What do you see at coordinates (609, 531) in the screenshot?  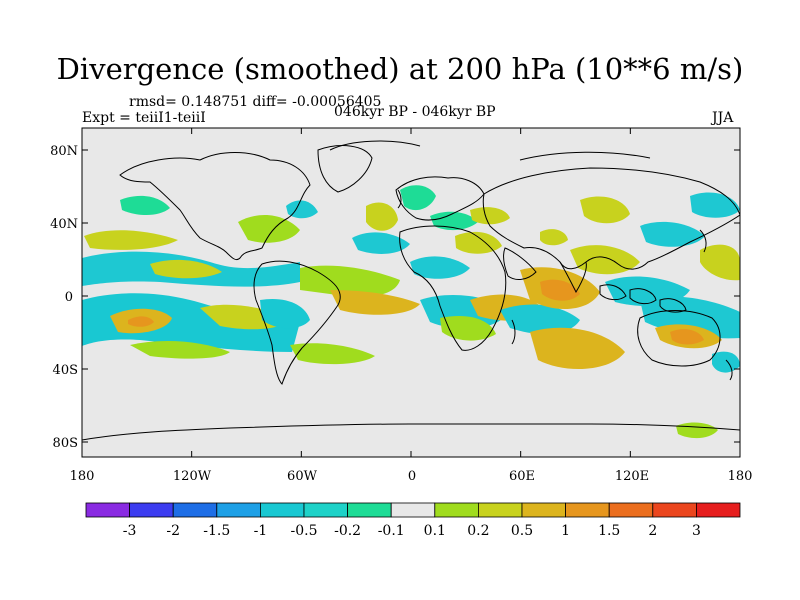 I see `colorbar-label: 1.5` at bounding box center [609, 531].